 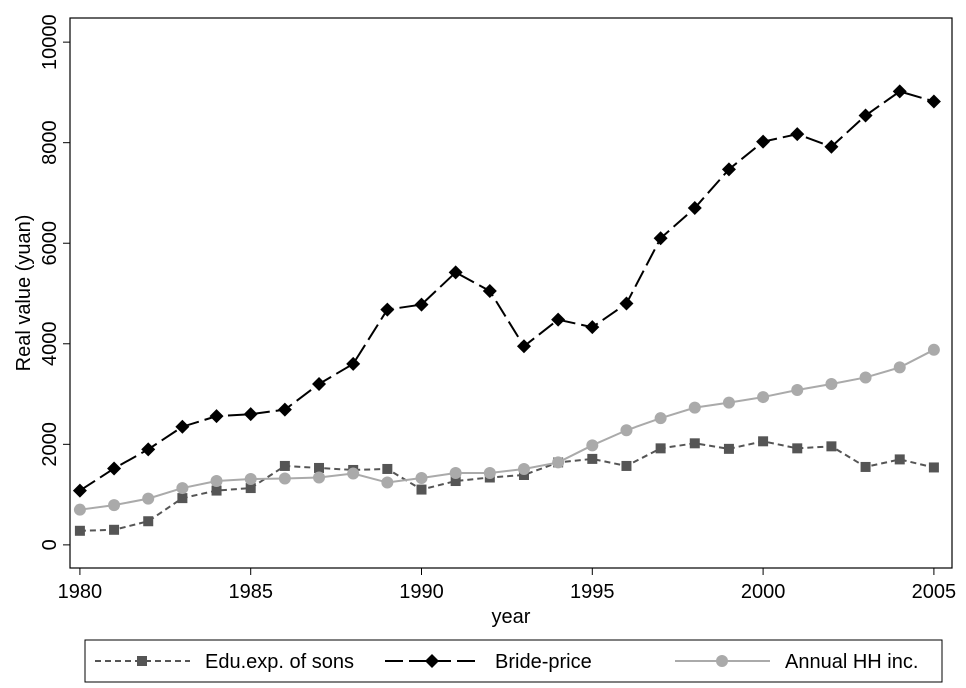 What do you see at coordinates (50, 243) in the screenshot?
I see `y-tick-label: 6000` at bounding box center [50, 243].